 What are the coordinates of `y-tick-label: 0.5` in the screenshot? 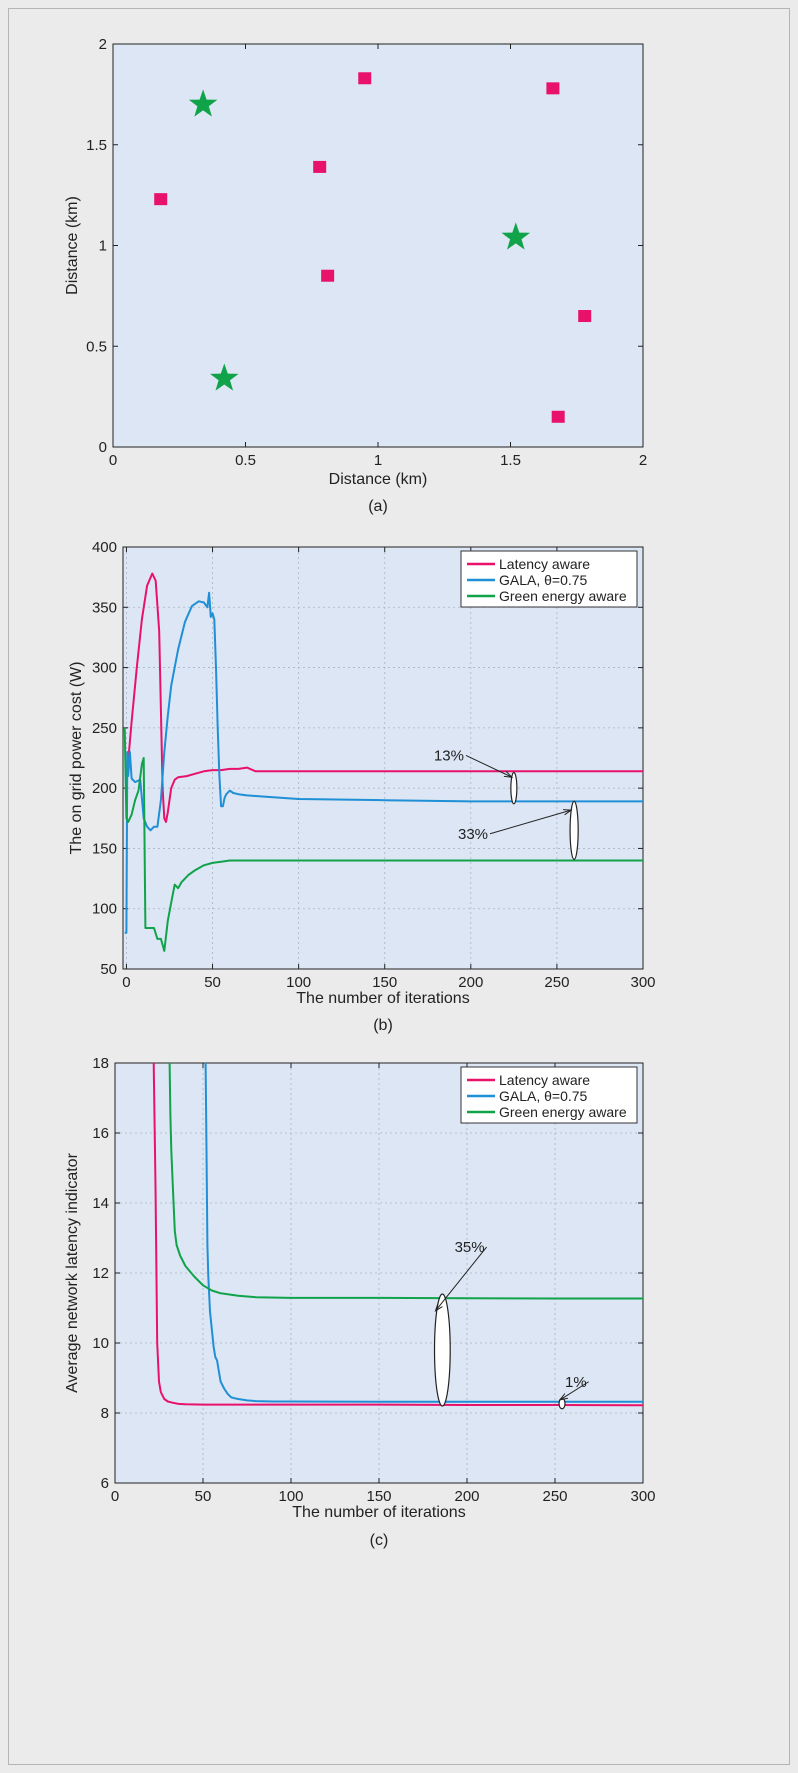 It's located at (96, 346).